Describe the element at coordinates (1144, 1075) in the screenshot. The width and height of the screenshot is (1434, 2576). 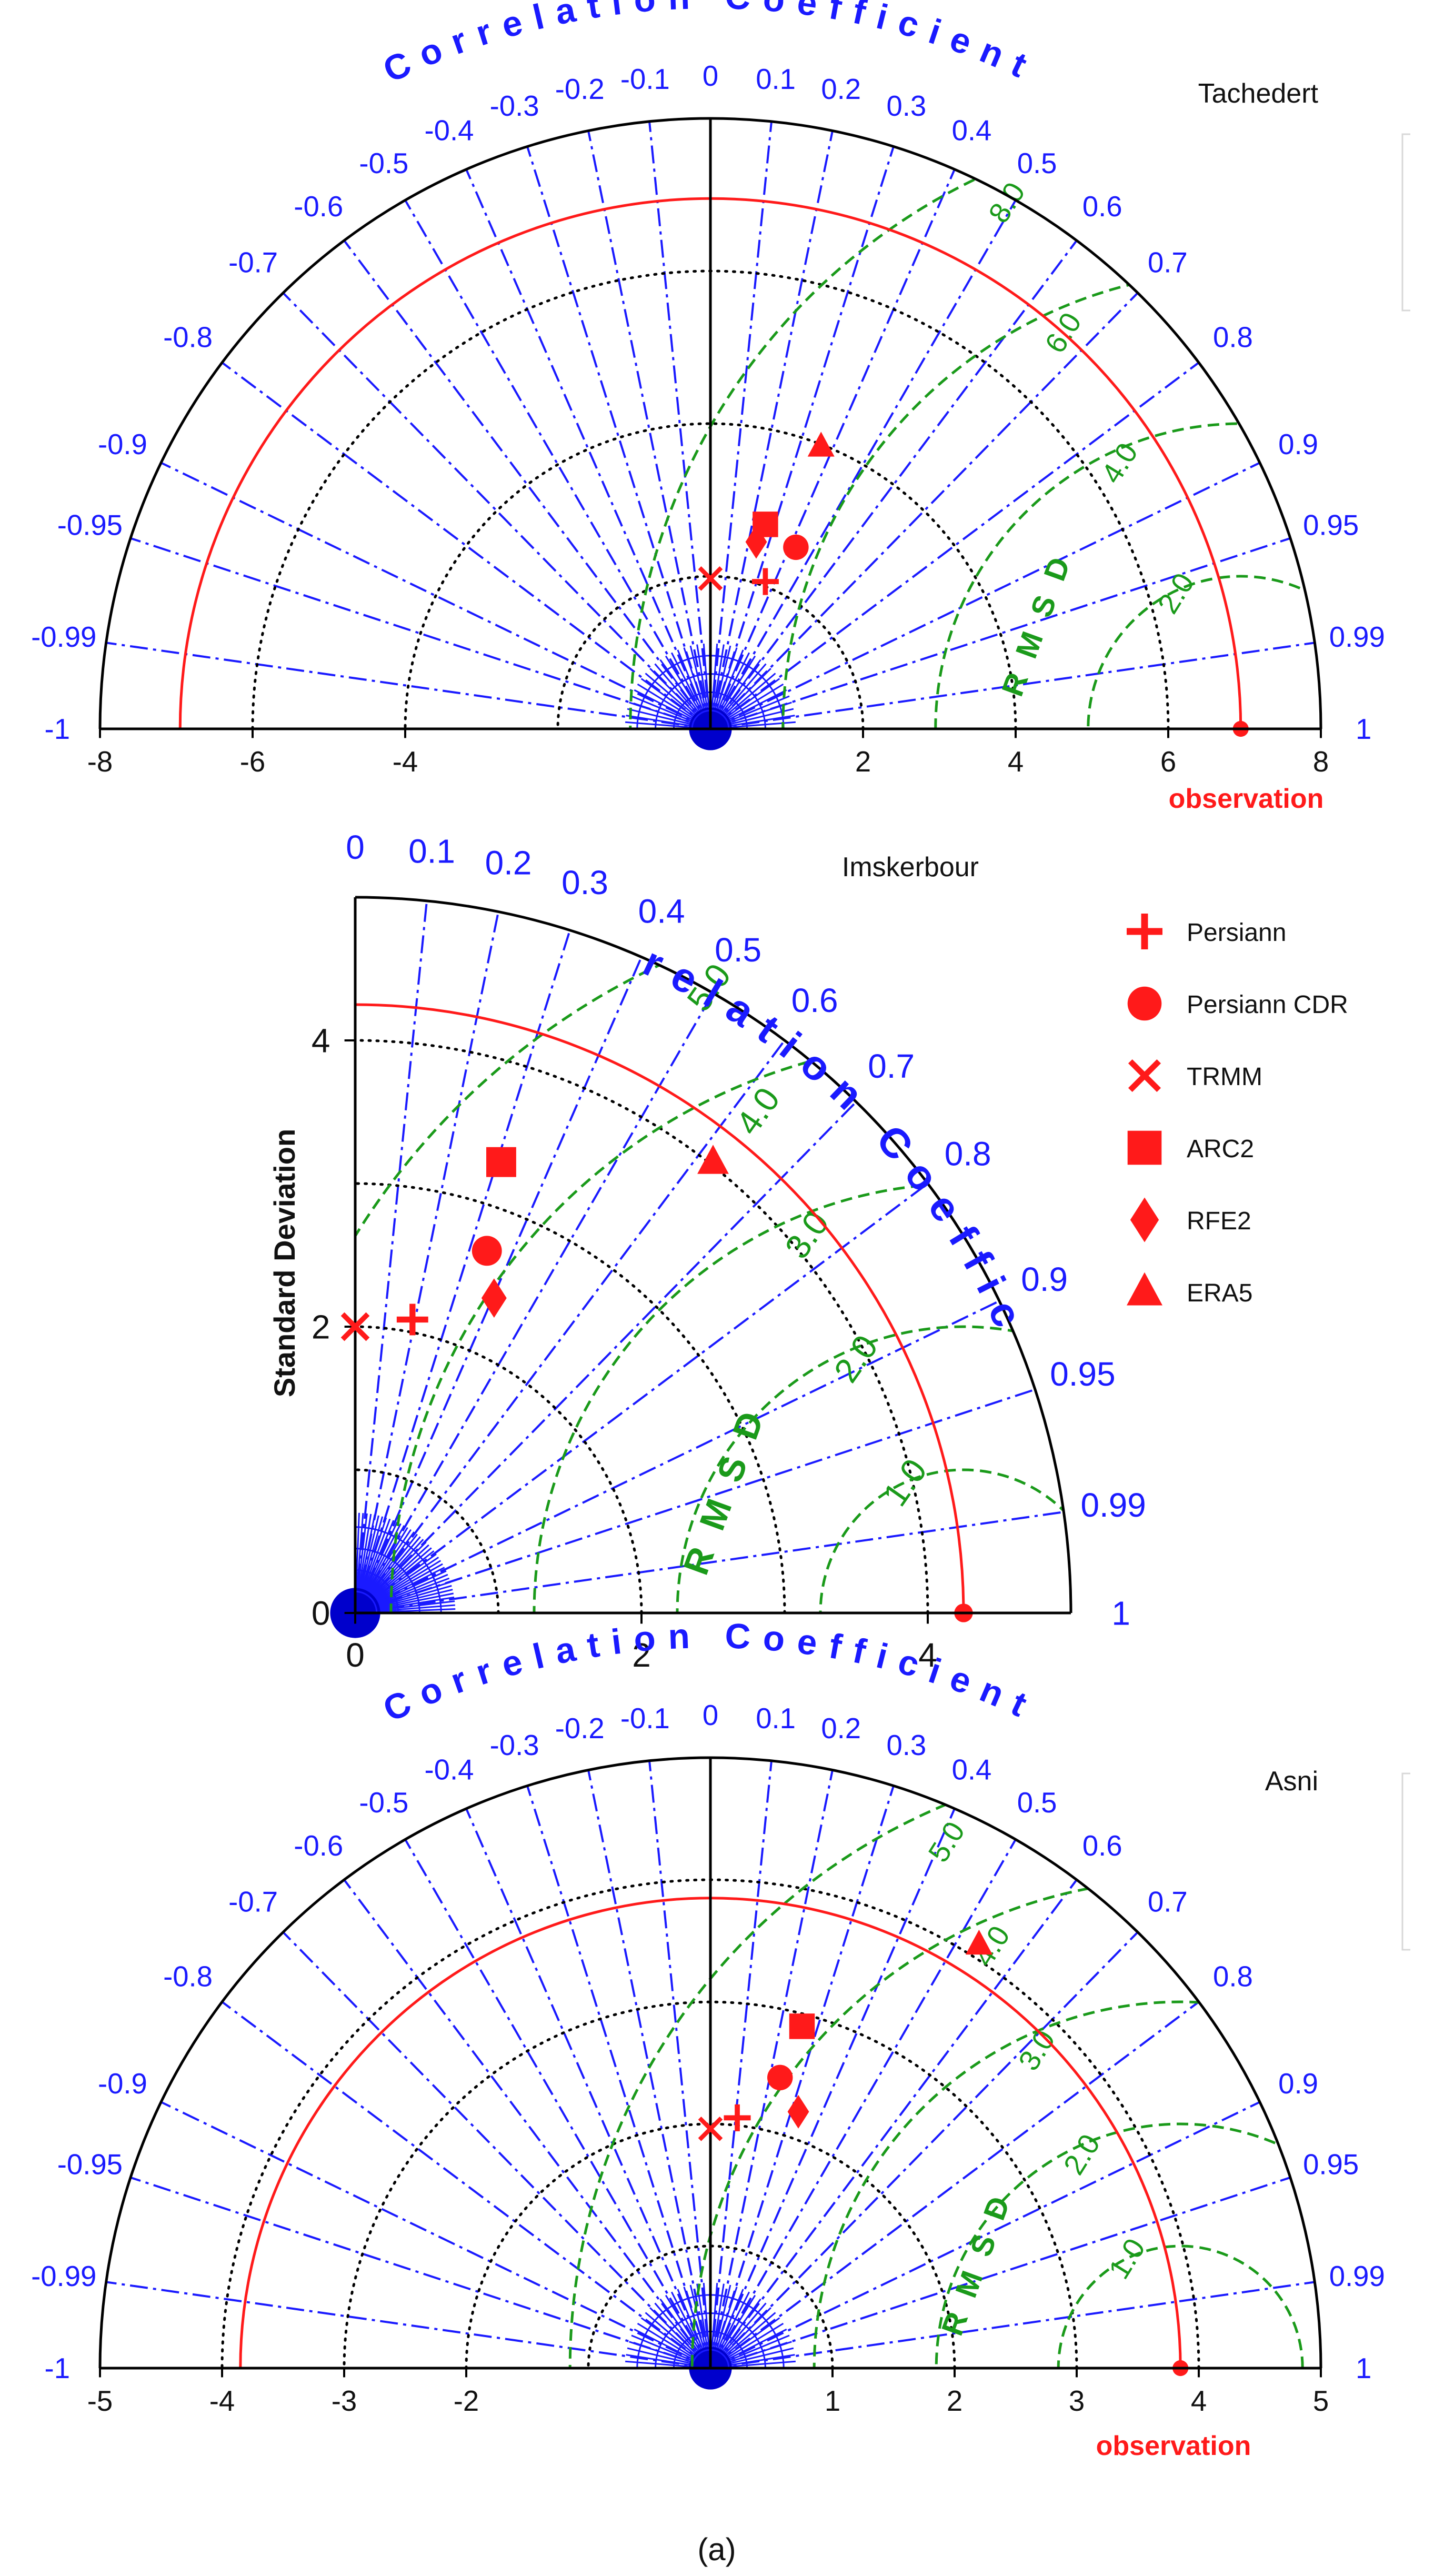
I see `legend-marker-x` at that location.